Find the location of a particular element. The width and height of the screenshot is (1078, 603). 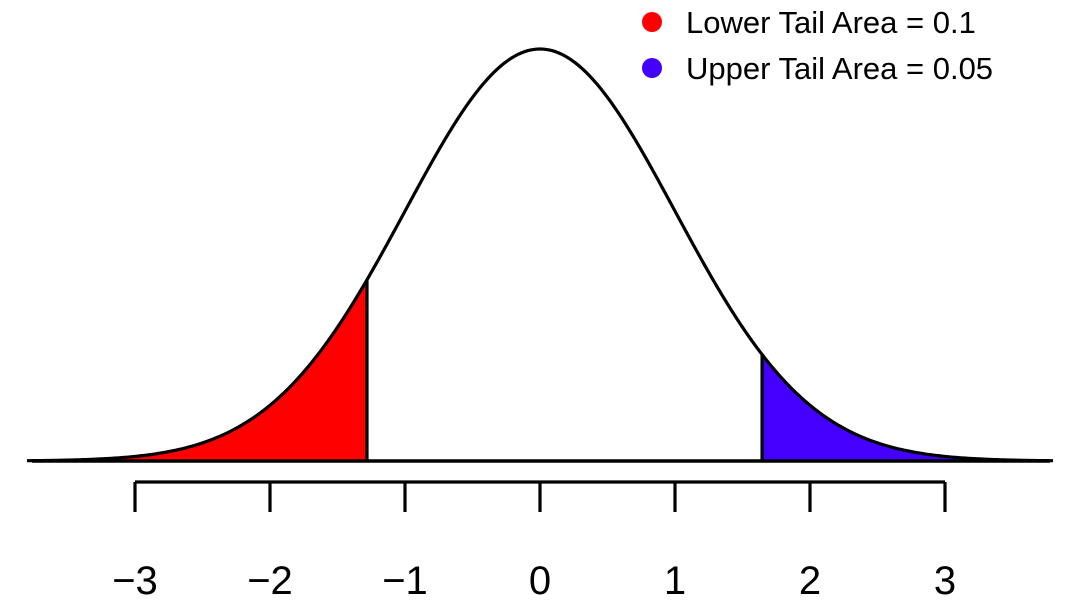

x-tick-label: −2 is located at coordinates (270, 581).